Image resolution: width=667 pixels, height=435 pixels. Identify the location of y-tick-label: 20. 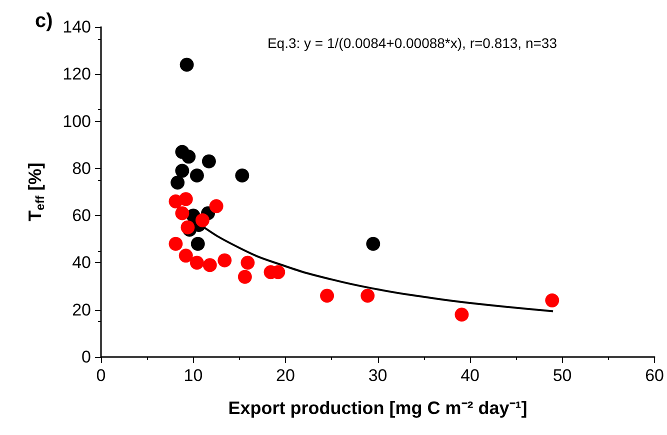
(81, 310).